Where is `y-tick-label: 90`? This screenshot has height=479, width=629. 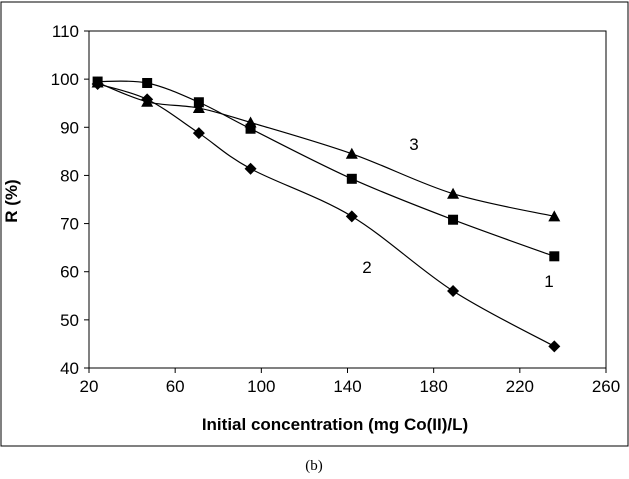
y-tick-label: 90 is located at coordinates (69, 127).